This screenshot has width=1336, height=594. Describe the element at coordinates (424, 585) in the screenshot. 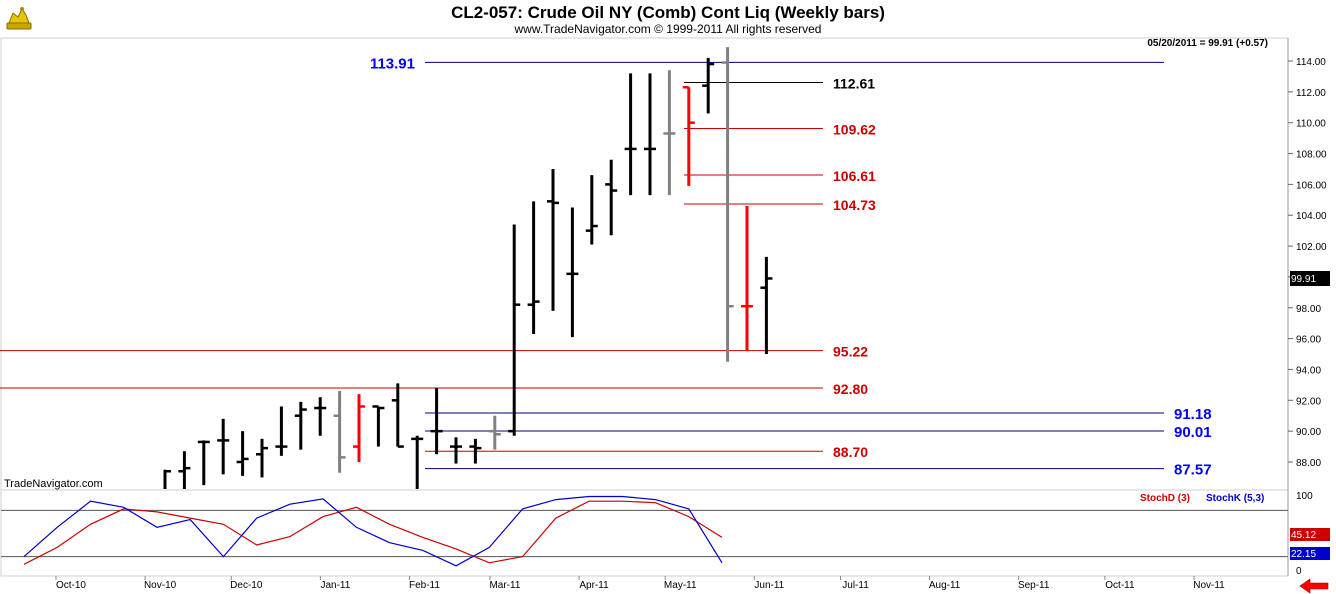

I see `x-tick-label: Feb-11` at that location.